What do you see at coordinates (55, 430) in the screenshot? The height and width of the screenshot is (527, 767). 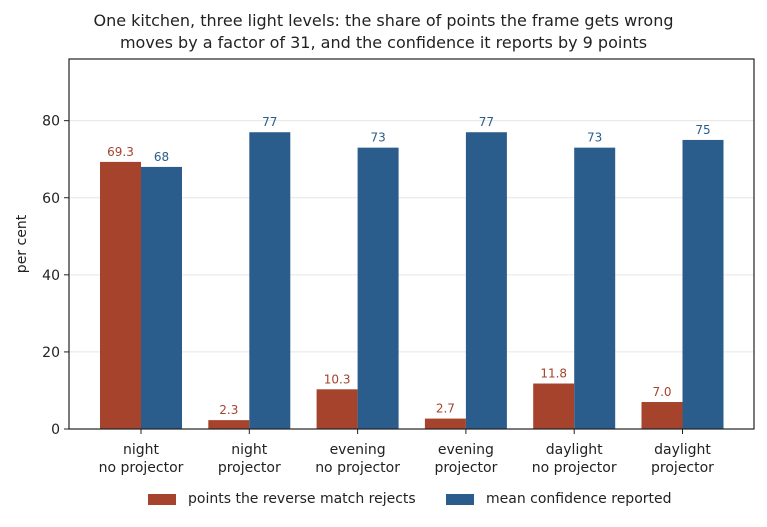 I see `y-tick-label: 0` at bounding box center [55, 430].